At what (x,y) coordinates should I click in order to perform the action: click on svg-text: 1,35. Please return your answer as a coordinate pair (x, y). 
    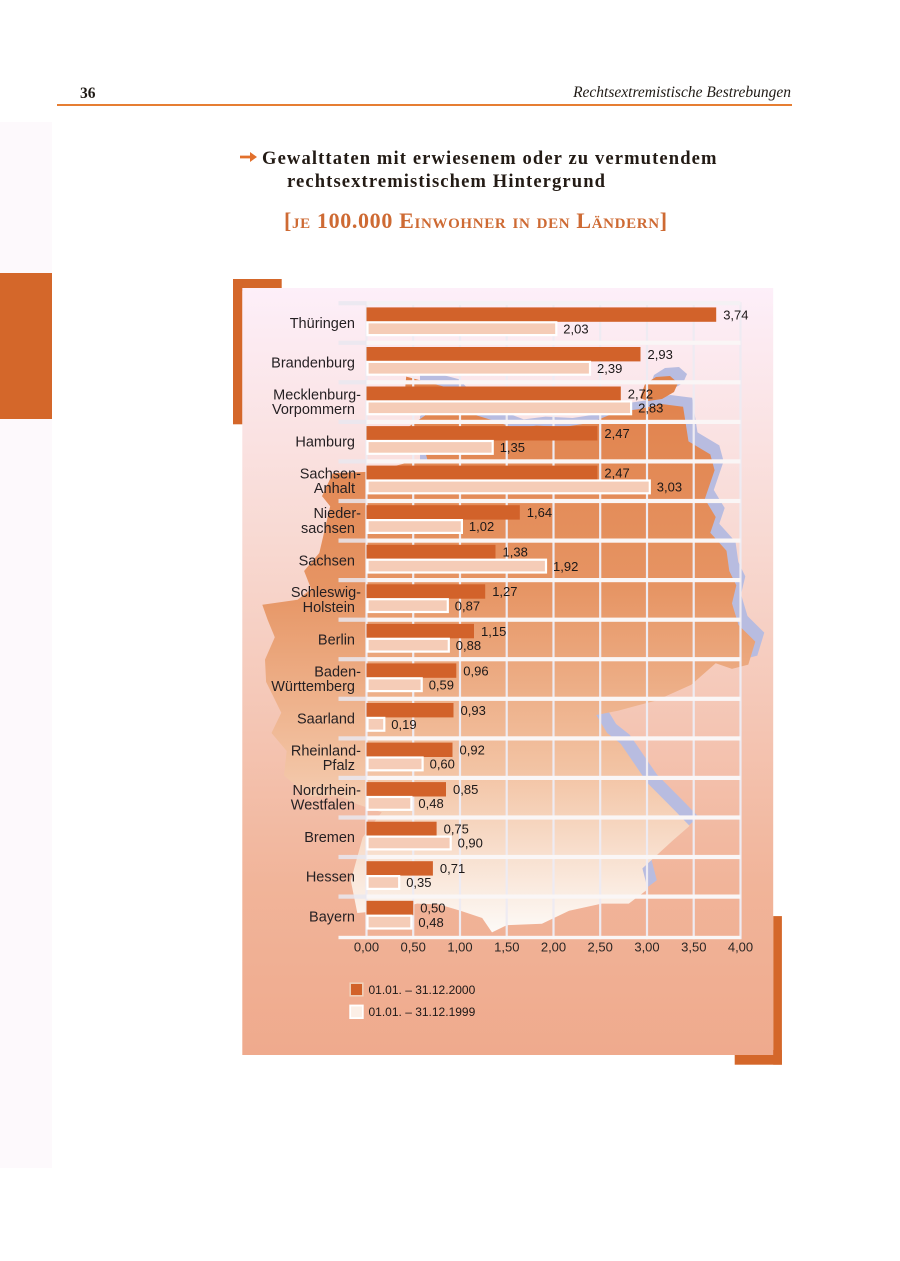
    Looking at the image, I should click on (512, 447).